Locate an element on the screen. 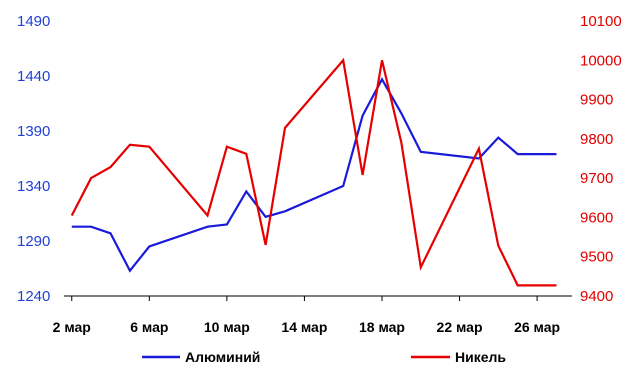  y-right-tick-label: 9900 is located at coordinates (596, 100).